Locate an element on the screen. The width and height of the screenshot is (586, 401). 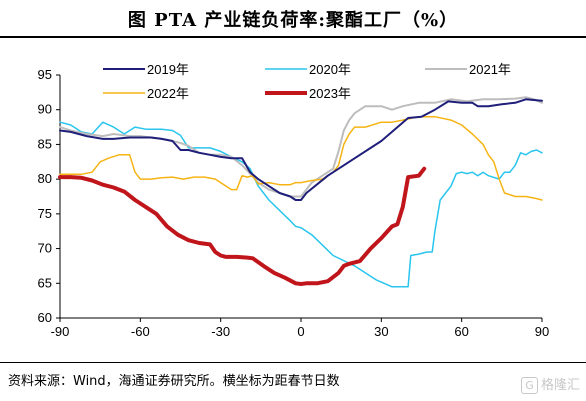
y-tick-label: 95 is located at coordinates (45, 74).